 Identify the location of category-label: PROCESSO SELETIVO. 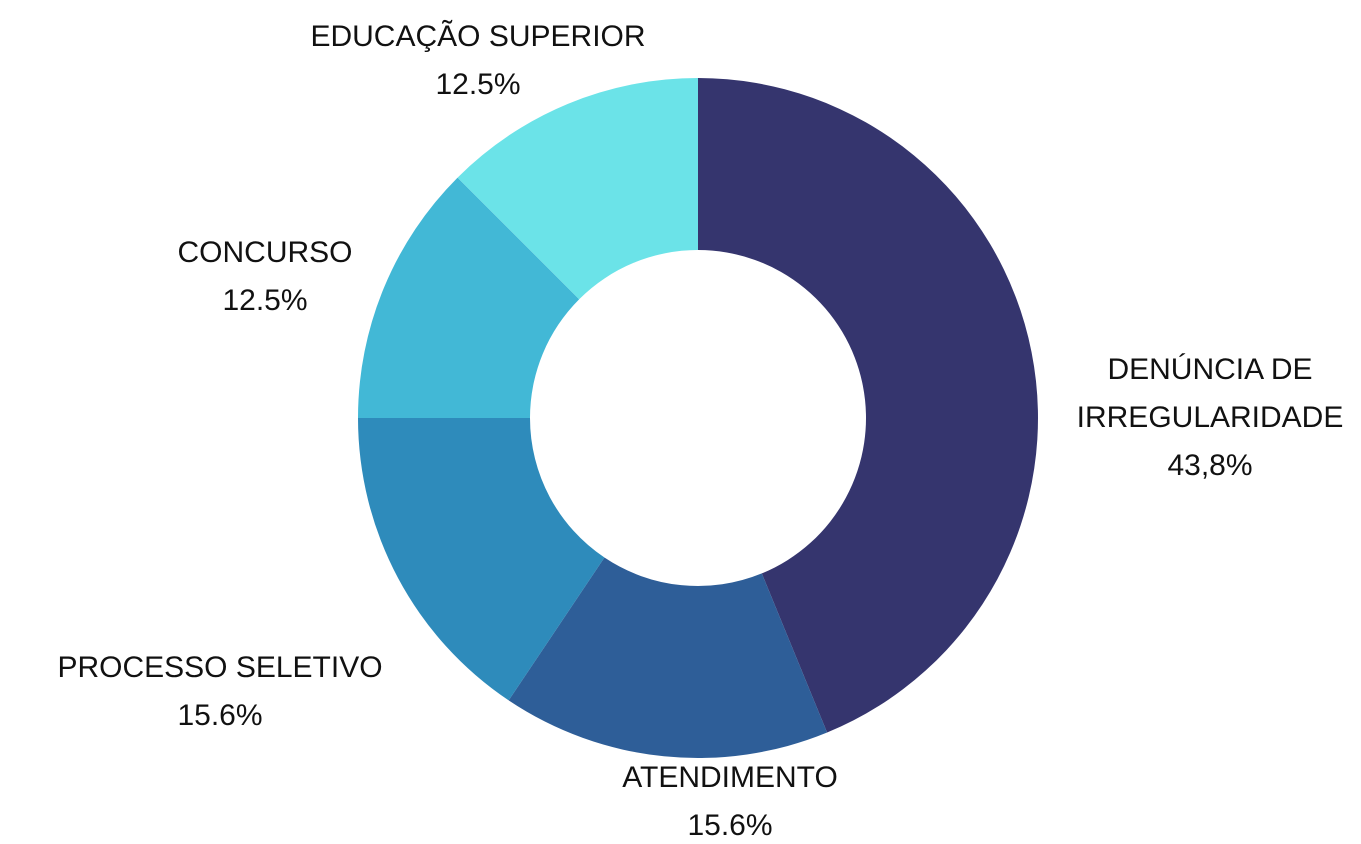
(220, 667).